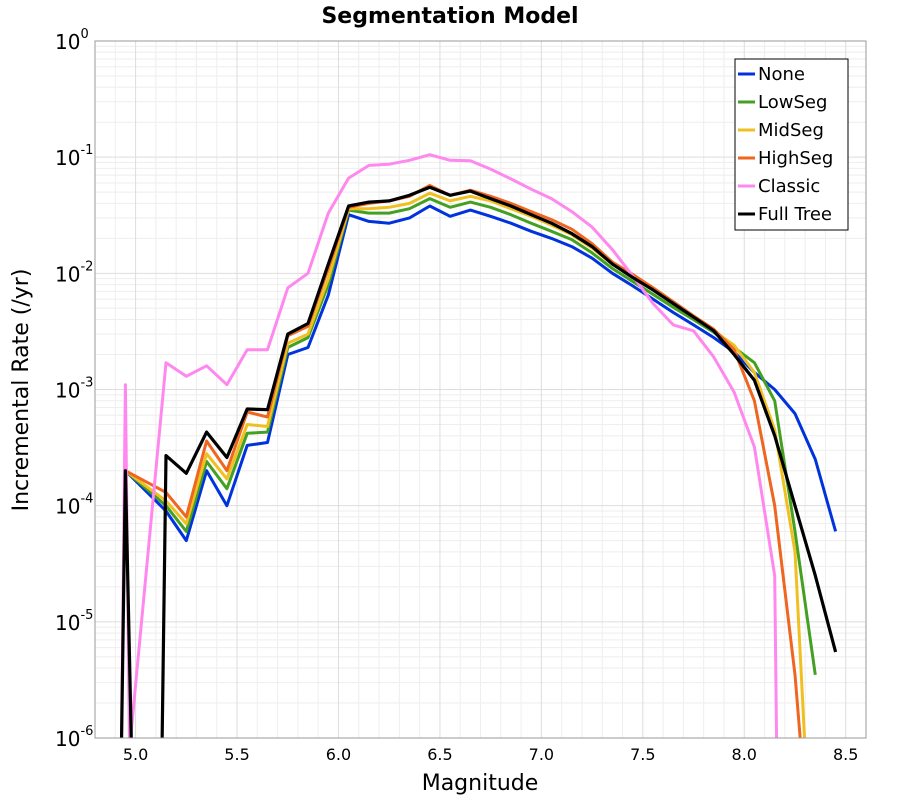 The width and height of the screenshot is (900, 800). Describe the element at coordinates (795, 158) in the screenshot. I see `legend-label: HighSeg` at that location.